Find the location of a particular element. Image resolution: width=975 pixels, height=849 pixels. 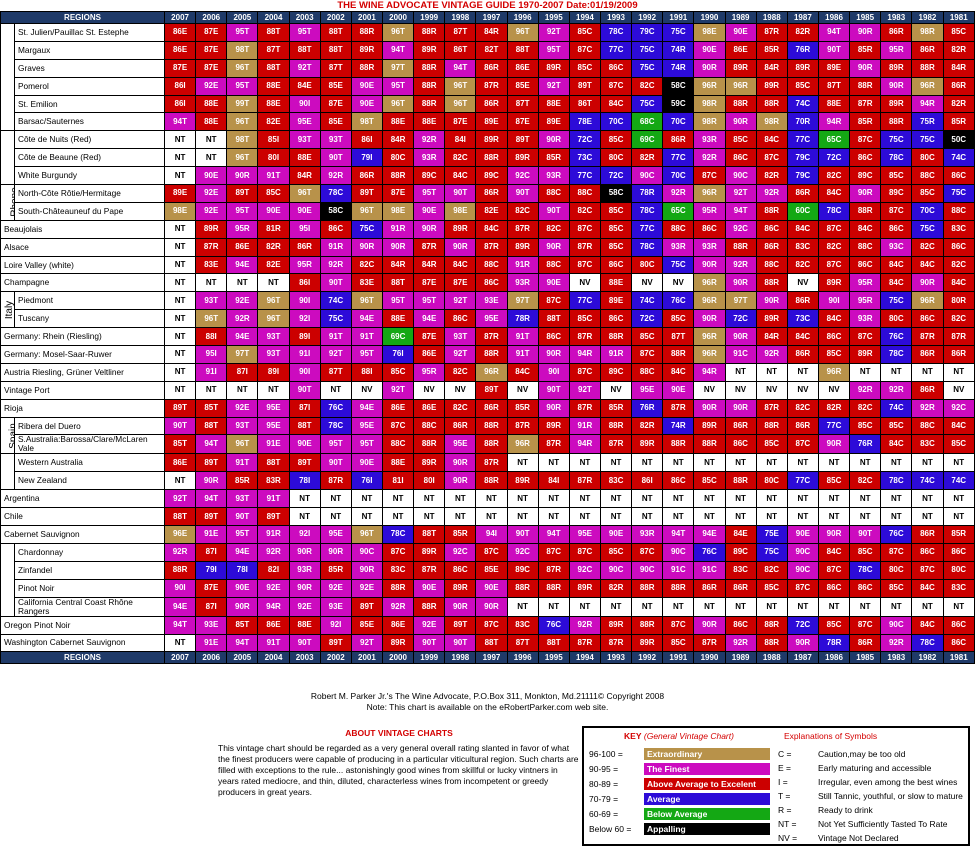

rating-cell: 78C is located at coordinates (896, 158).